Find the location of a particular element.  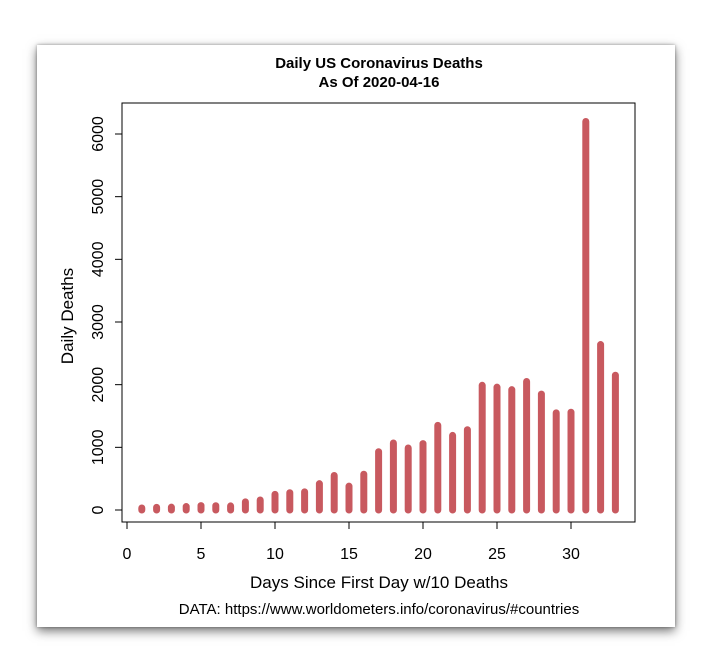

y-axis-label: Daily Deaths is located at coordinates (67, 316).